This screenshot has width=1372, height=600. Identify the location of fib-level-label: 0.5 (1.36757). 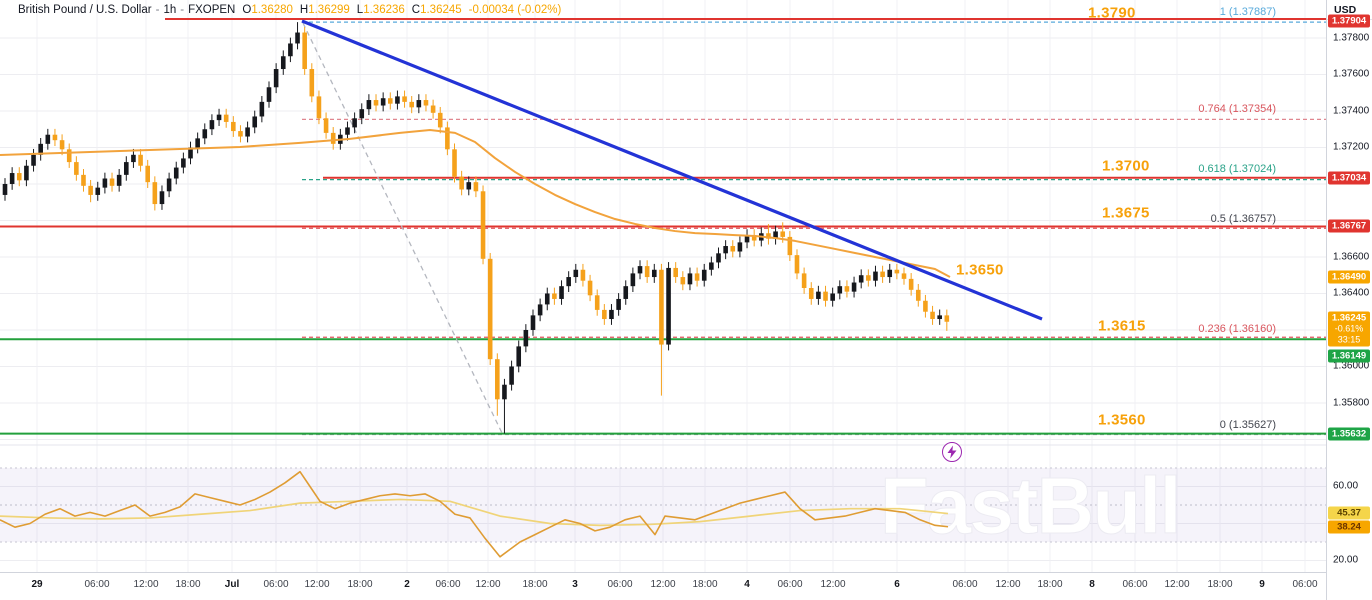
(1243, 219).